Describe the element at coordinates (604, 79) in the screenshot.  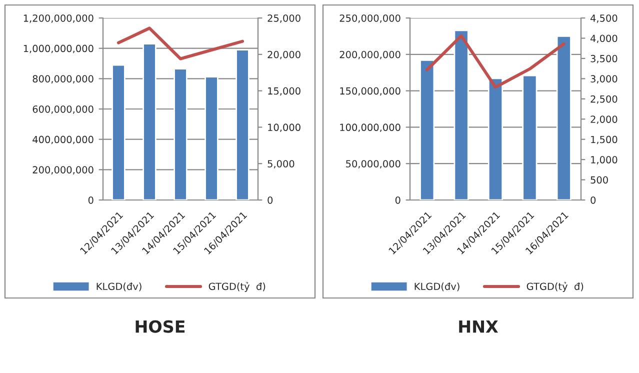
I see `y2-tick-label: 3,000` at that location.